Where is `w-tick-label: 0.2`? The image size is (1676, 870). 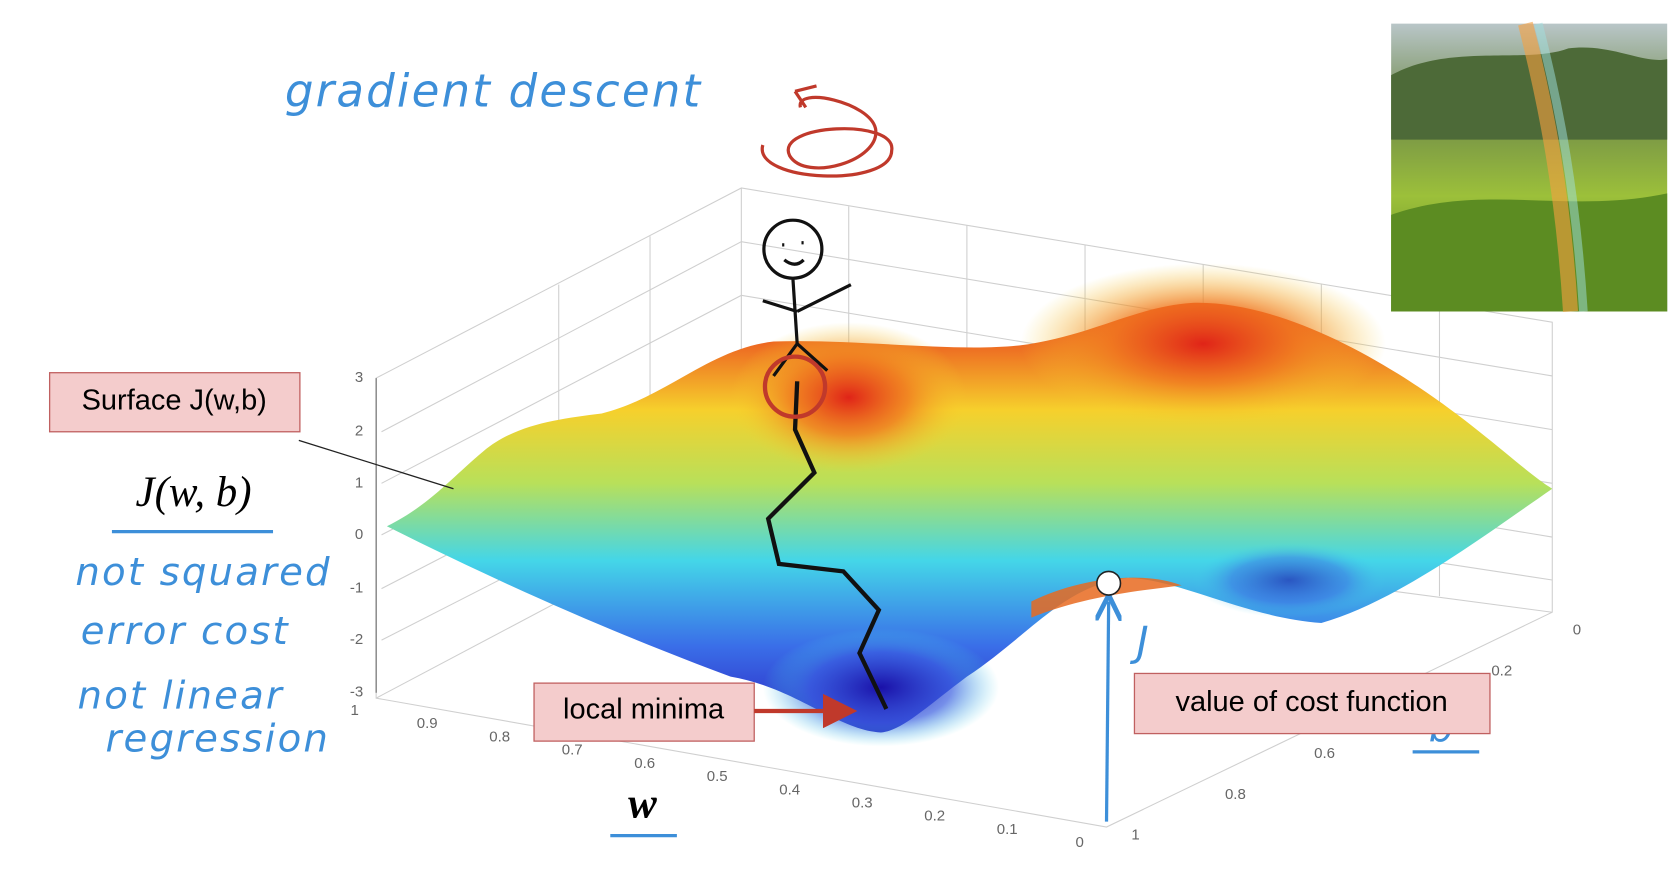
w-tick-label: 0.2 is located at coordinates (934, 816).